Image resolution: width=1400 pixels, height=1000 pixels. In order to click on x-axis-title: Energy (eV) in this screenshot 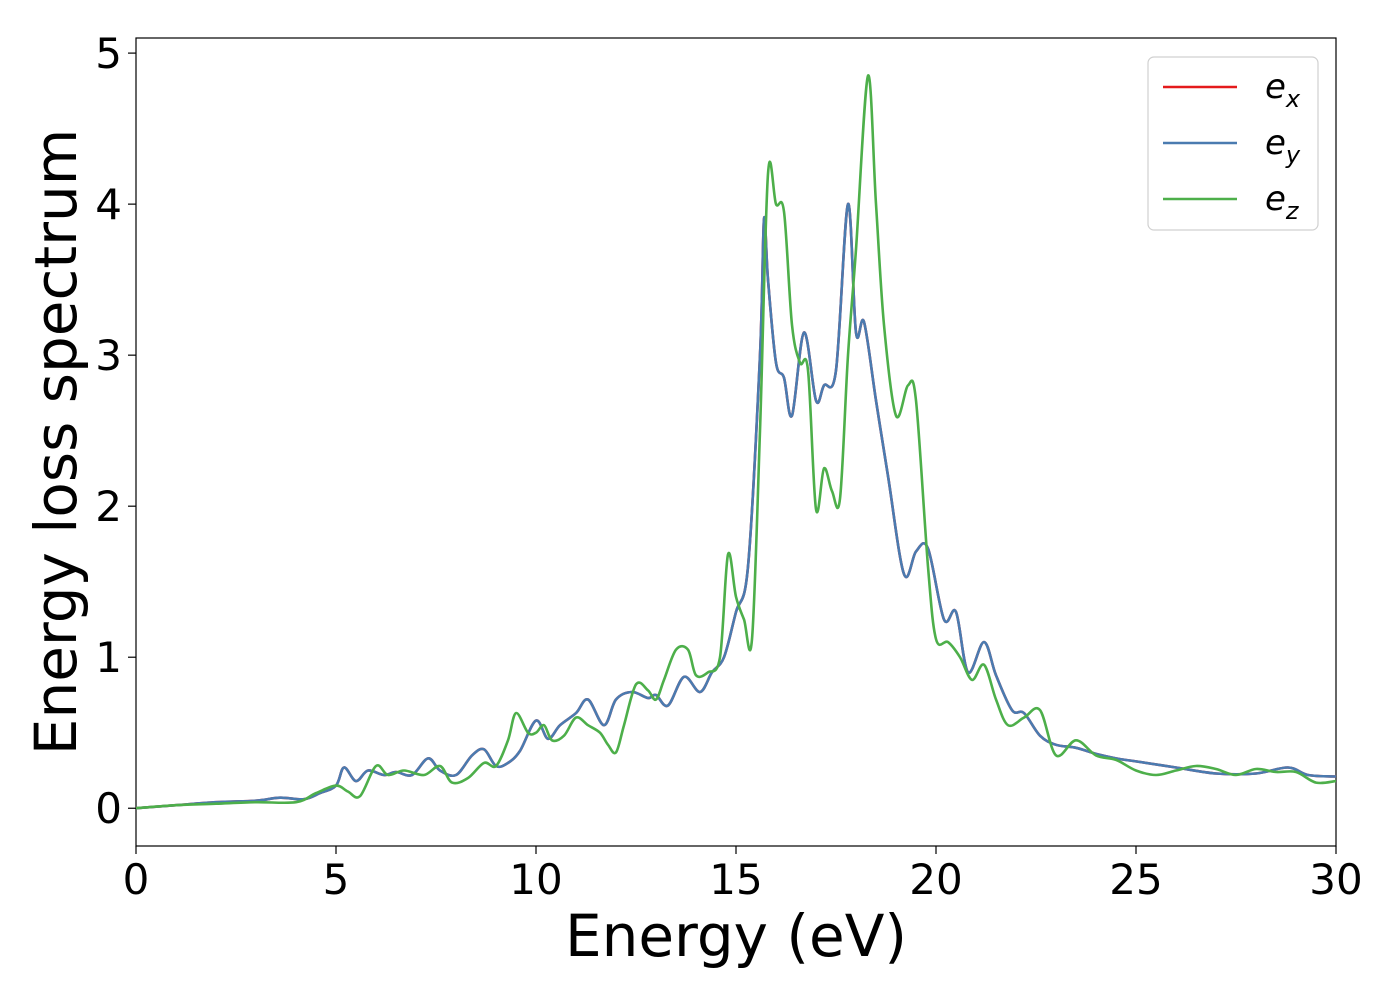, I will do `click(736, 936)`.